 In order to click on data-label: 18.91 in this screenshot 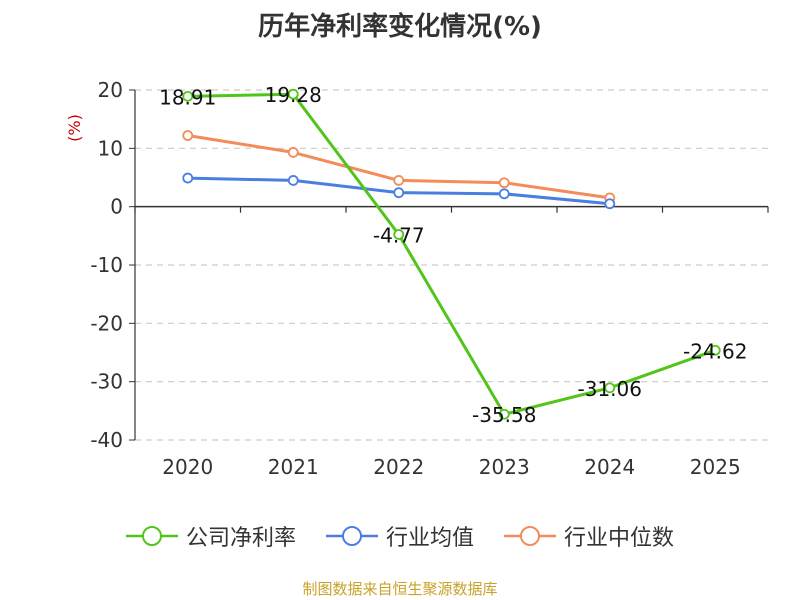, I will do `click(187, 97)`.